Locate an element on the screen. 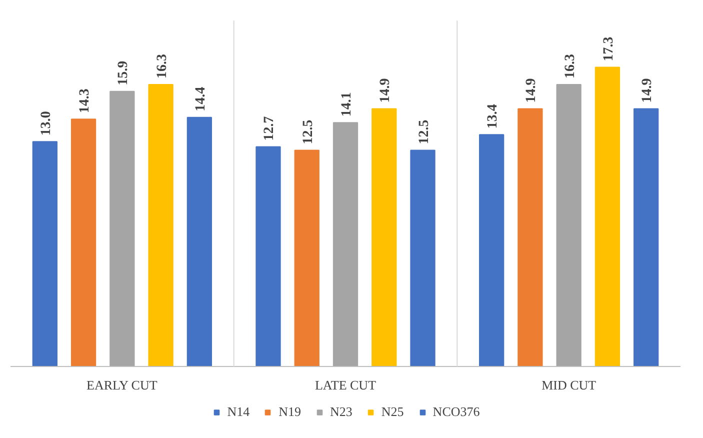  data-label: 14.1 is located at coordinates (347, 104).